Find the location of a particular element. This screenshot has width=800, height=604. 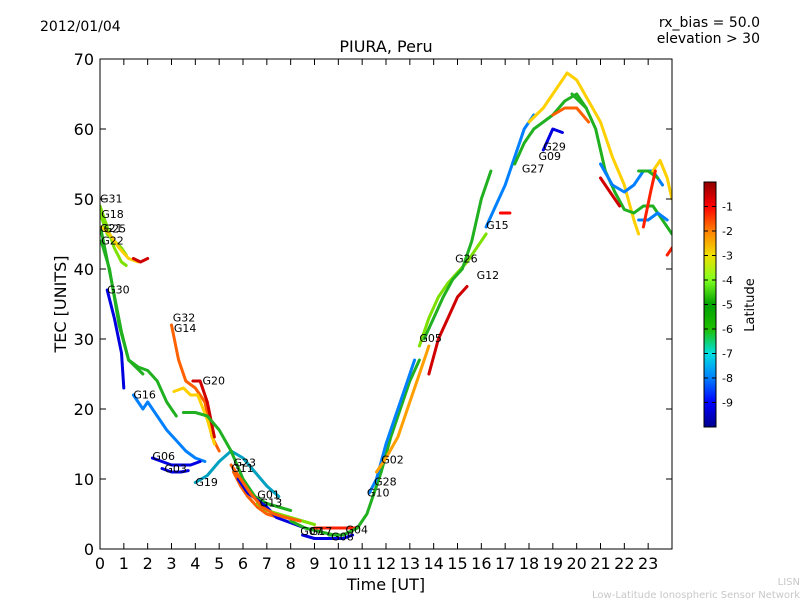

trace-g06 is located at coordinates (176, 461).